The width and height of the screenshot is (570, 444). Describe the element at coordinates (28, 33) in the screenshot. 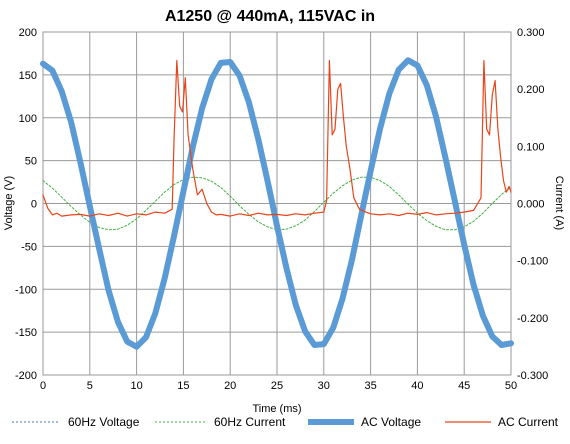

I see `y-tick-label: 200` at that location.